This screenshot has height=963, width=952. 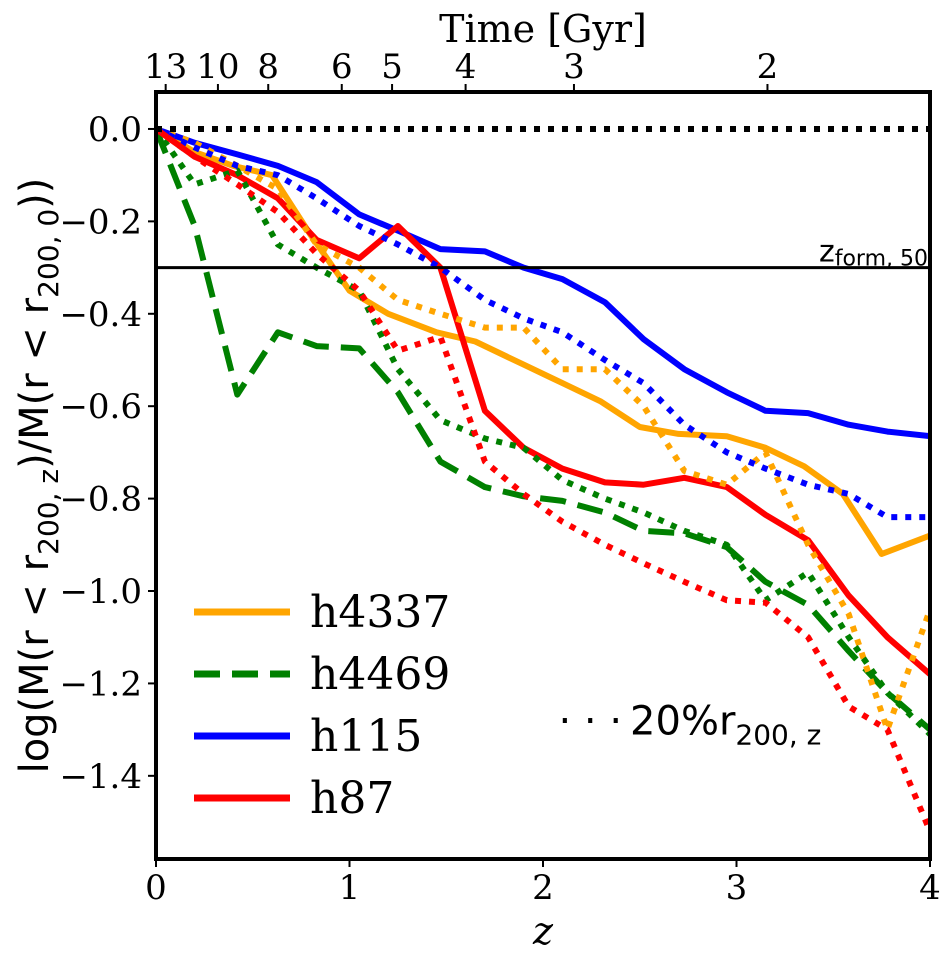 I want to click on bottom-x-axis: 0 1 2 3 4, so click(x=543, y=883).